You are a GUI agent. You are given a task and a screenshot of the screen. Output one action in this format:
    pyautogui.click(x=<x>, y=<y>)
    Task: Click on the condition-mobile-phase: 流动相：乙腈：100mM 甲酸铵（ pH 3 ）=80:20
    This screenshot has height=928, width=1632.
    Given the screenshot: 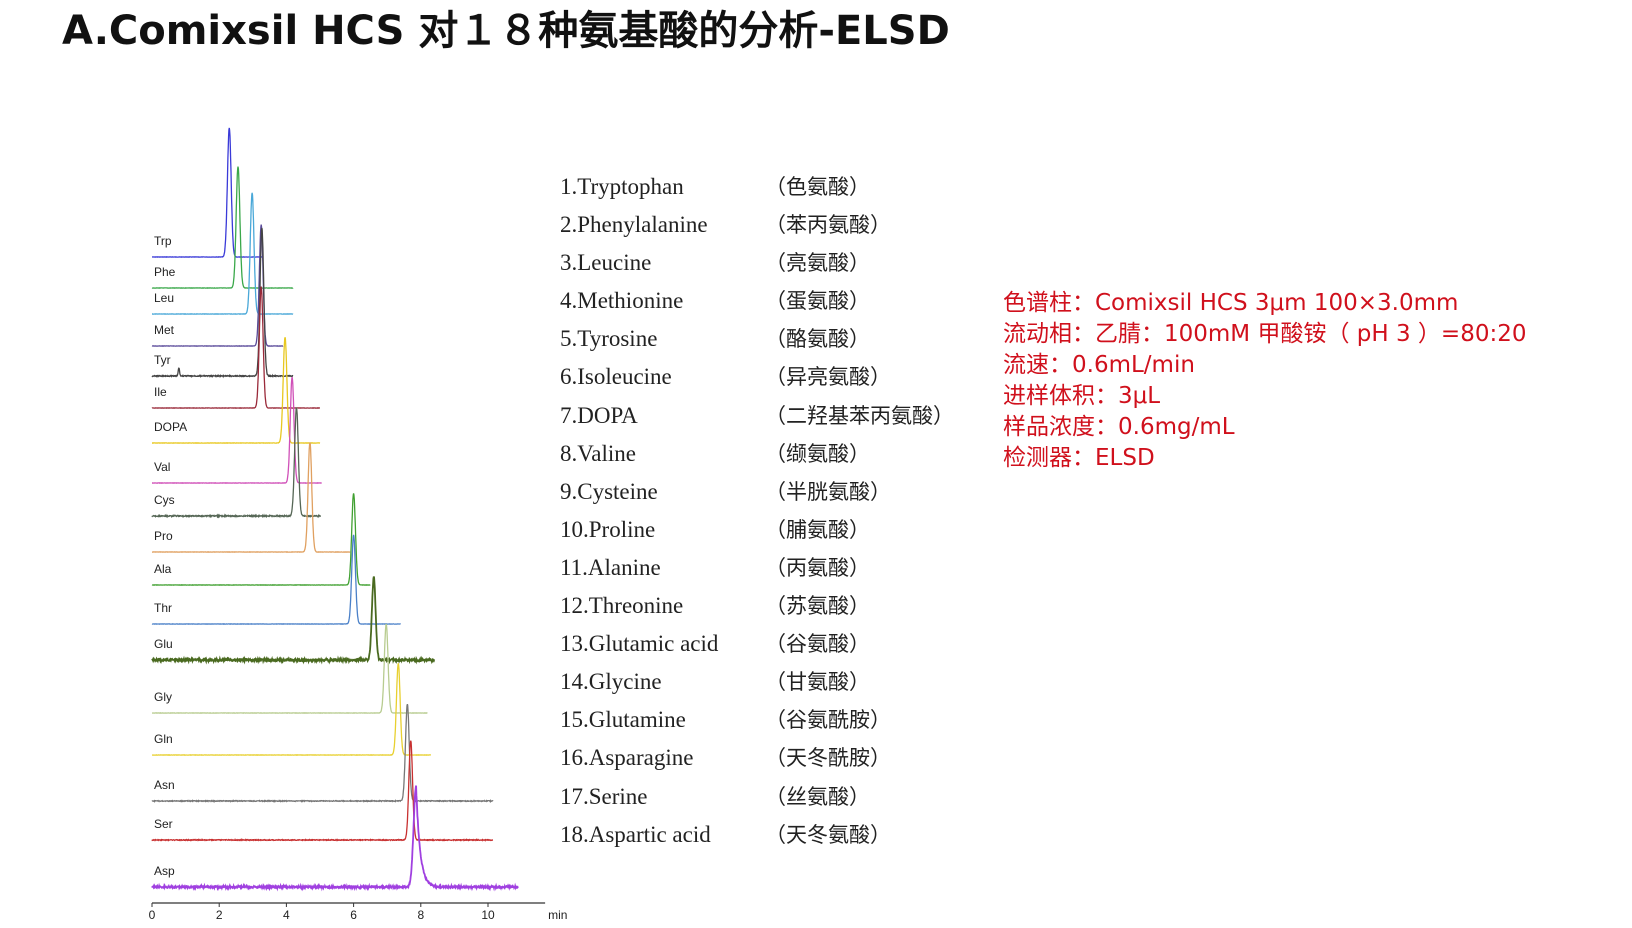 What is the action you would take?
    pyautogui.click(x=1265, y=334)
    